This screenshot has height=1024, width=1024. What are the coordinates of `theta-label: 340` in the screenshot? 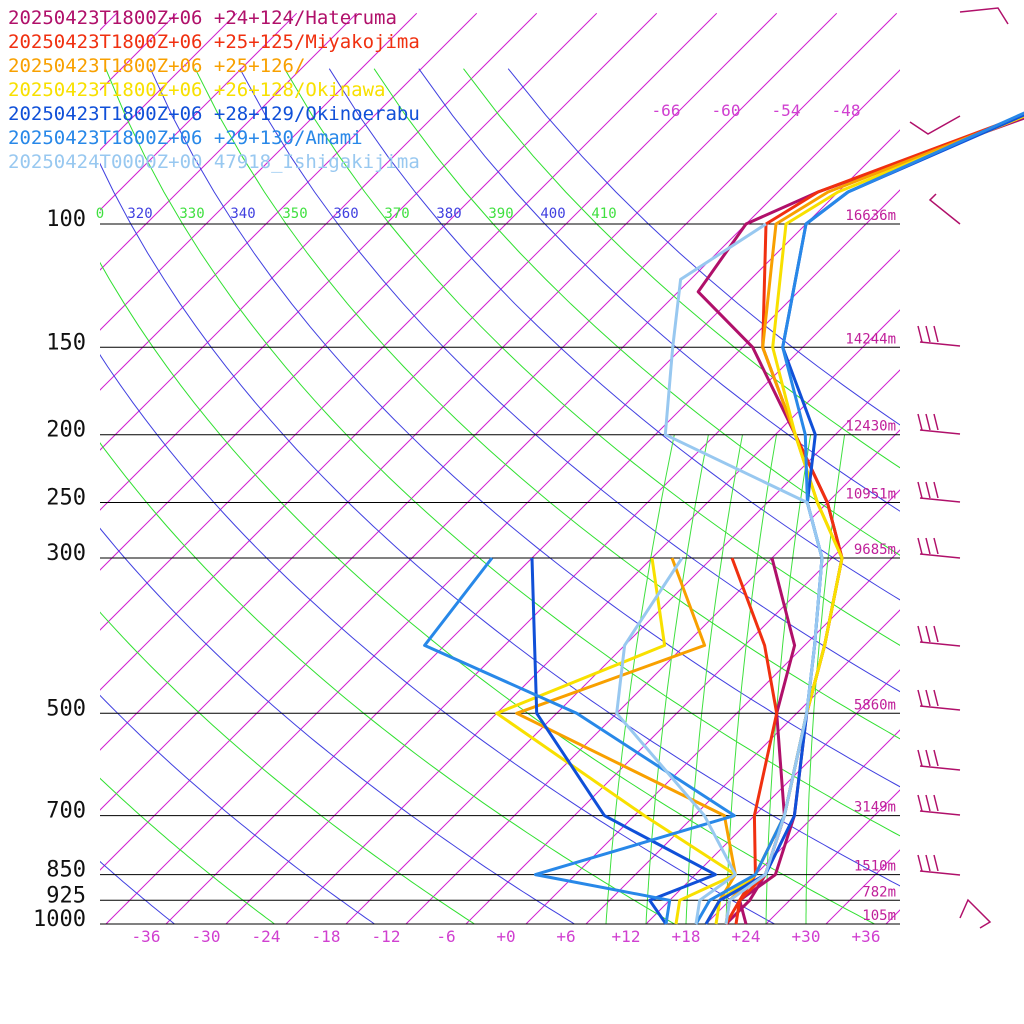 It's located at (242, 214).